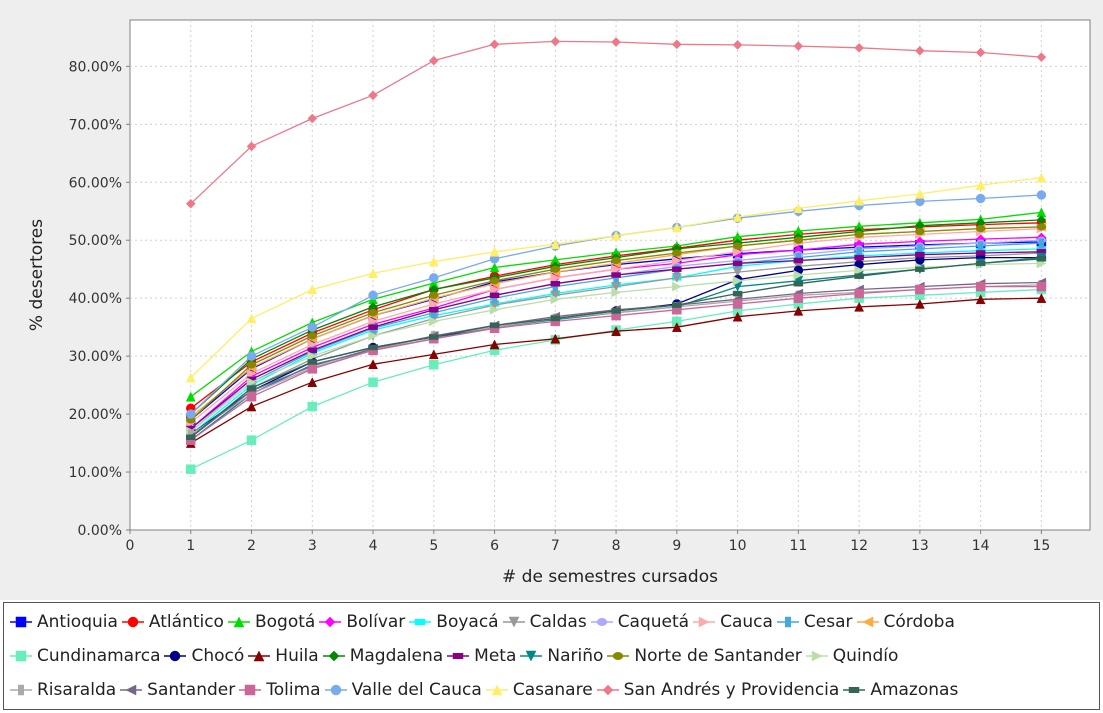 This screenshot has width=1103, height=713. What do you see at coordinates (865, 656) in the screenshot?
I see `legend-label: Quindío` at bounding box center [865, 656].